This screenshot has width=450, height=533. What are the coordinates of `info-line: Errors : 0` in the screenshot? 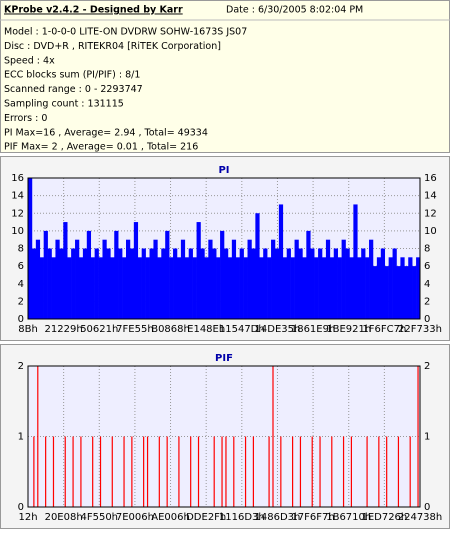 It's located at (25, 118).